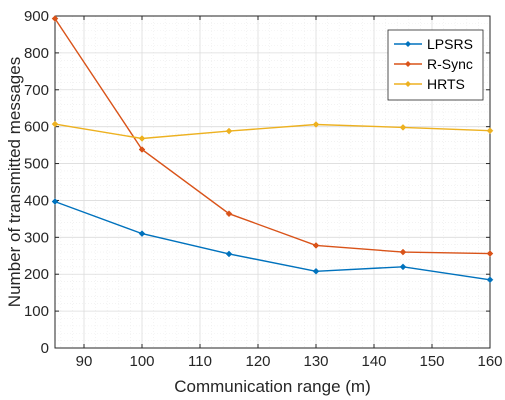 The image size is (505, 400). I want to click on legend: LPSRS R-Sync HRTS, so click(435, 65).